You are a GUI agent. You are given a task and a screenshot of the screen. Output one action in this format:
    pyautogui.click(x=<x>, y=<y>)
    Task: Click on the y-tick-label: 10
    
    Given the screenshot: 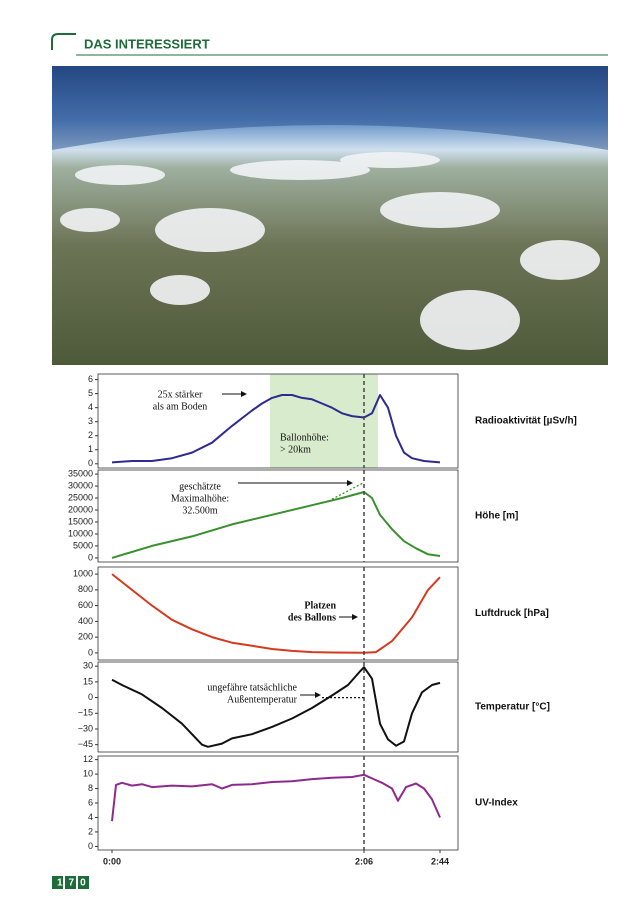 What is the action you would take?
    pyautogui.click(x=88, y=773)
    